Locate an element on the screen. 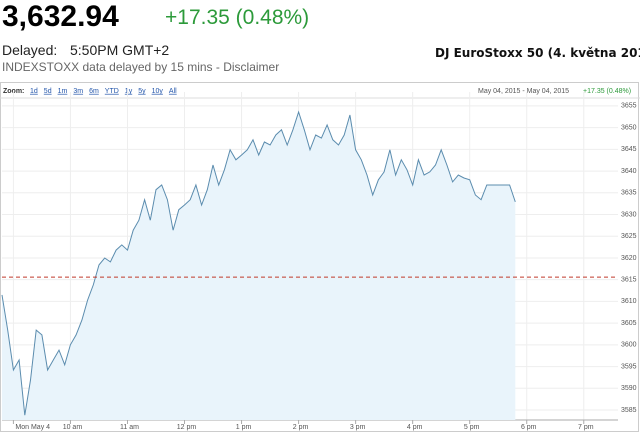 This screenshot has height=432, width=640. zoom-label: Zoom: is located at coordinates (13, 91).